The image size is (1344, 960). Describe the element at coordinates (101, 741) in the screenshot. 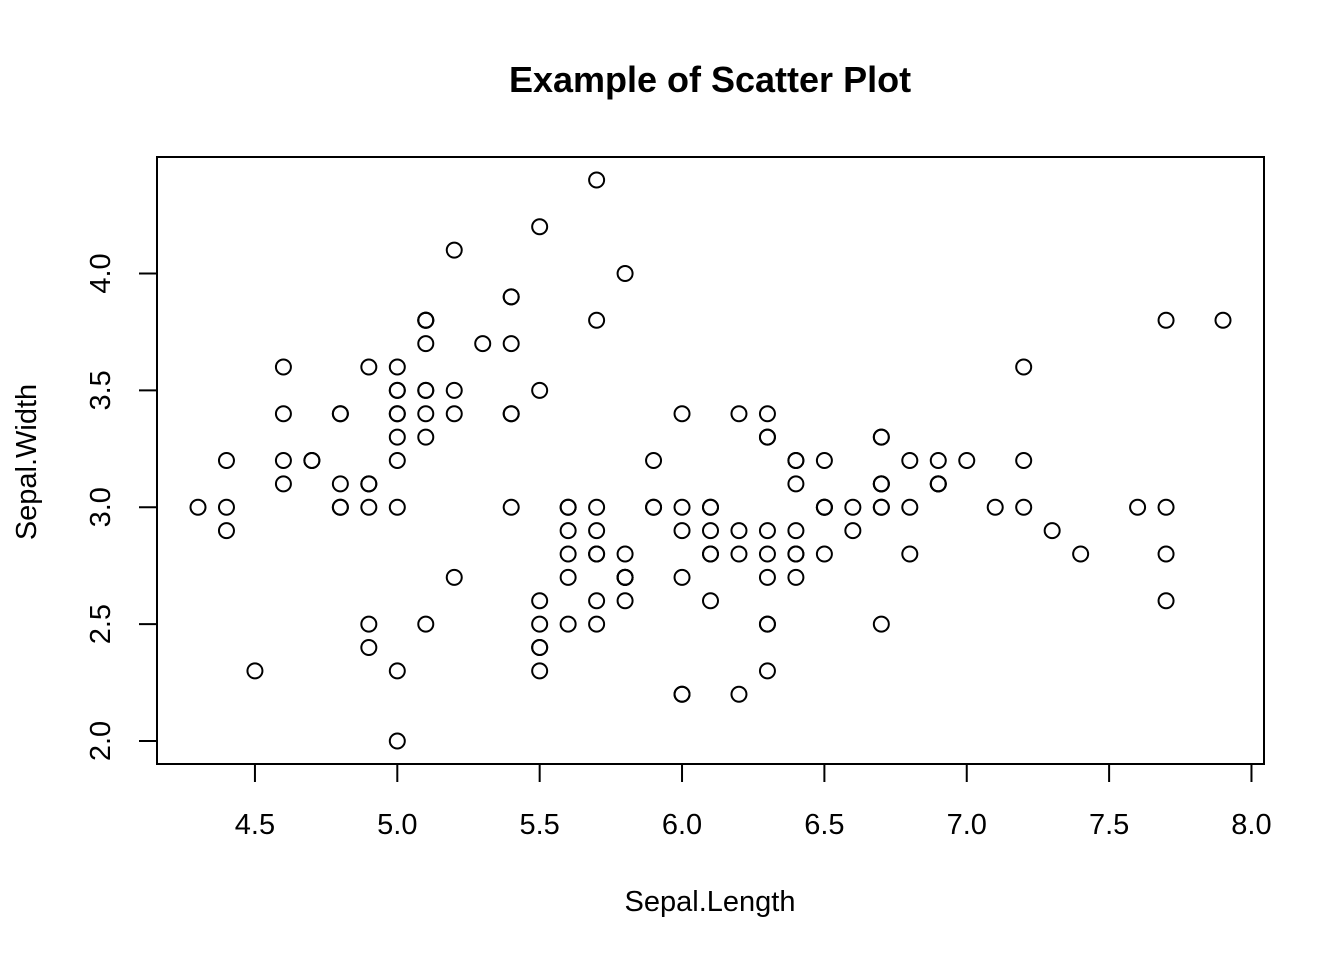

I see `y-tick-label: 2.0` at that location.